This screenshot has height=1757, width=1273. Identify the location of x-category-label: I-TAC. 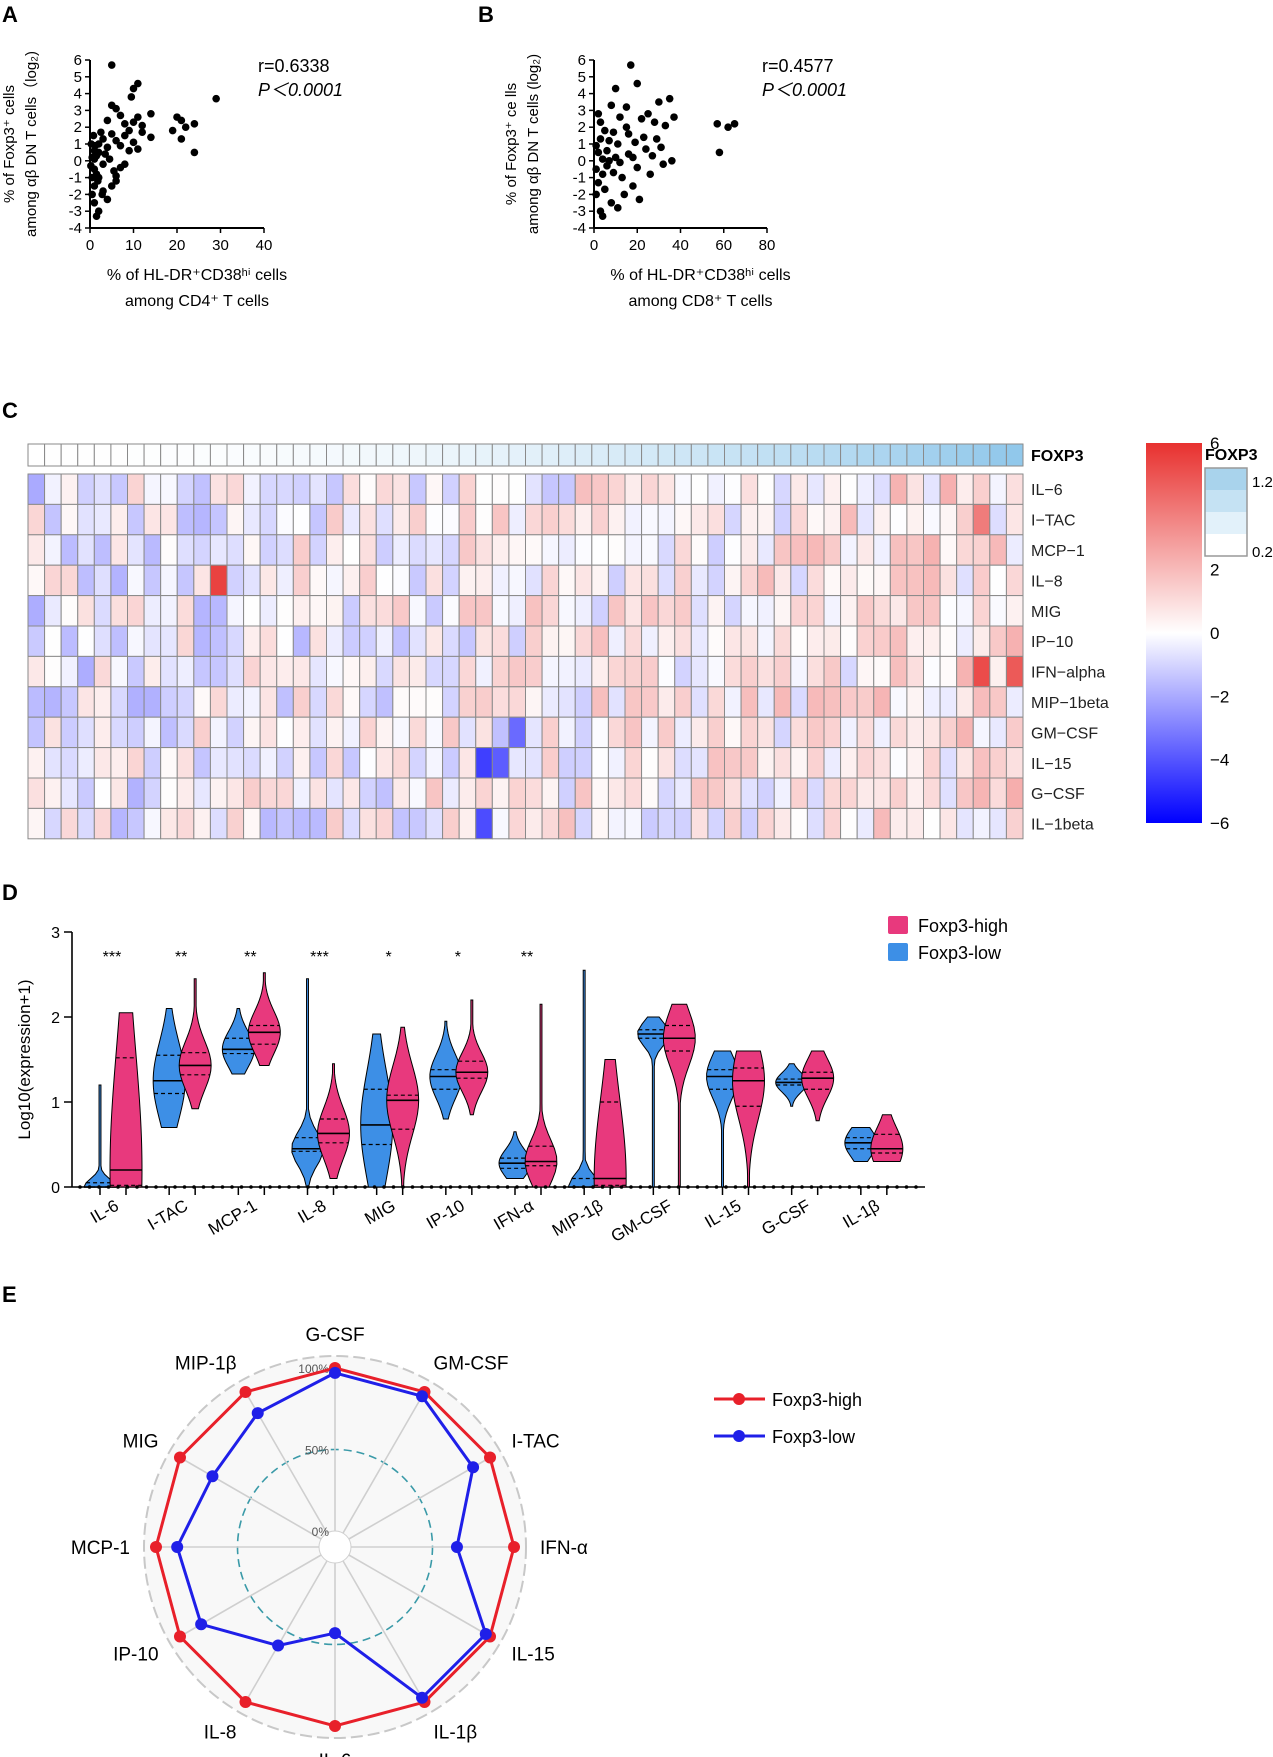
(167, 1215).